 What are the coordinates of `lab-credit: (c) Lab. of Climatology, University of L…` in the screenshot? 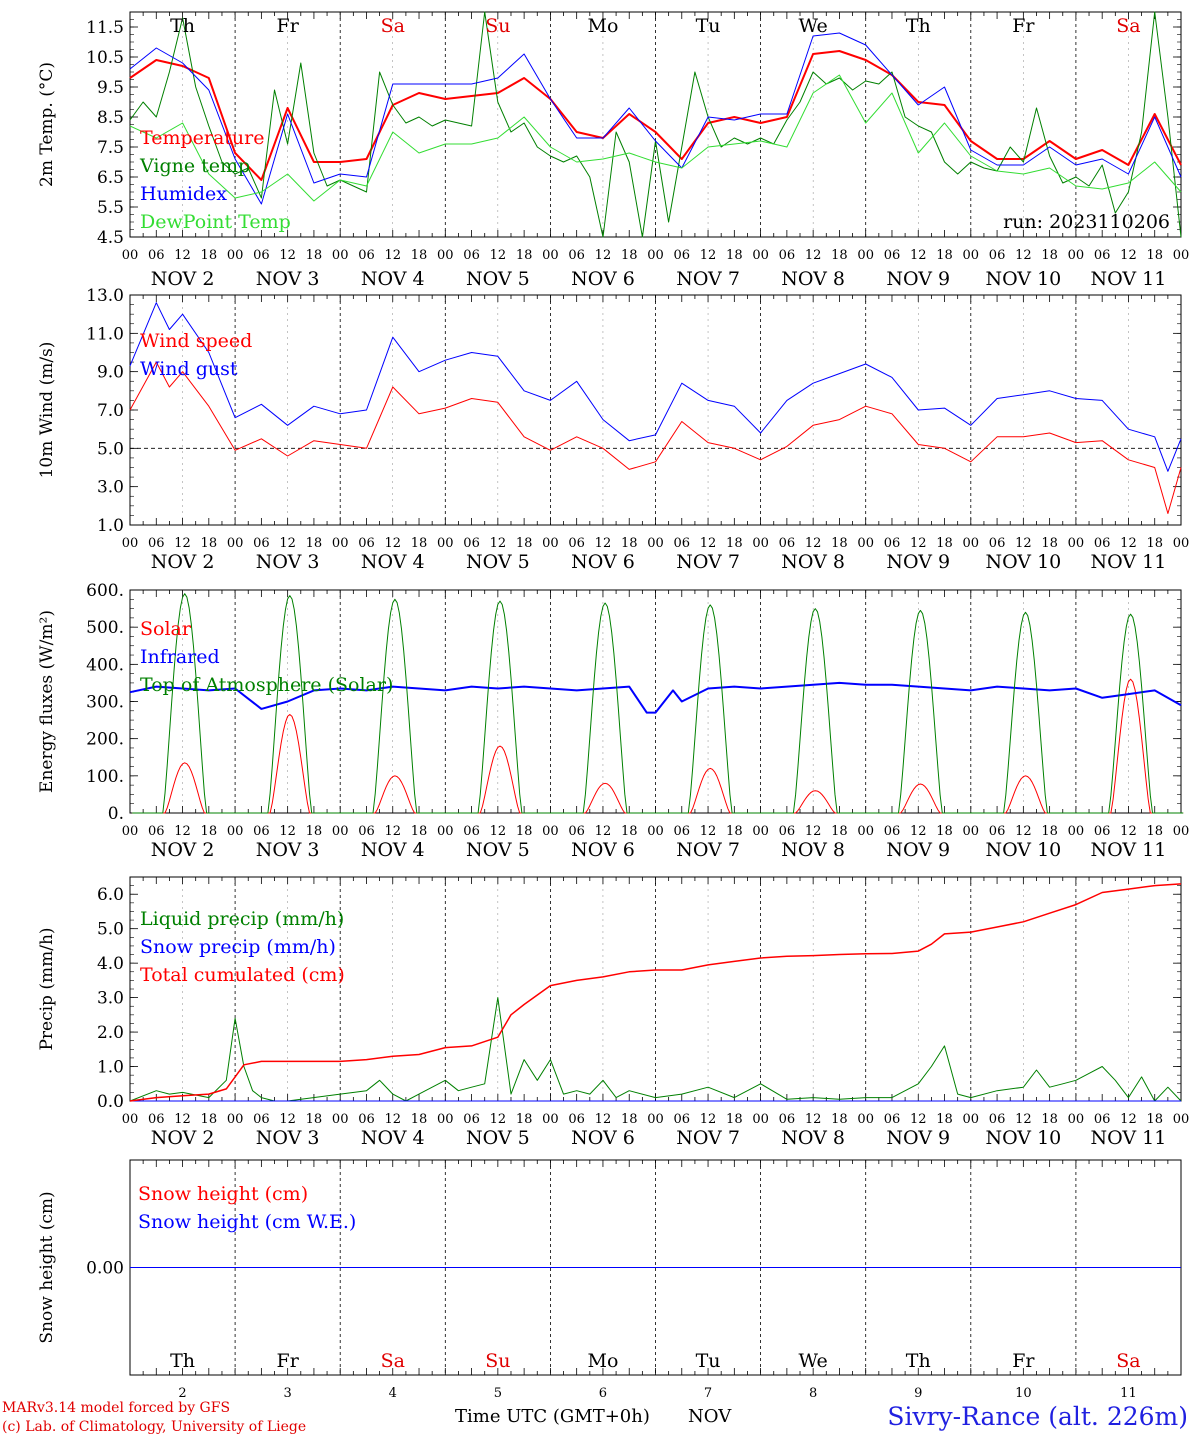 It's located at (154, 1427).